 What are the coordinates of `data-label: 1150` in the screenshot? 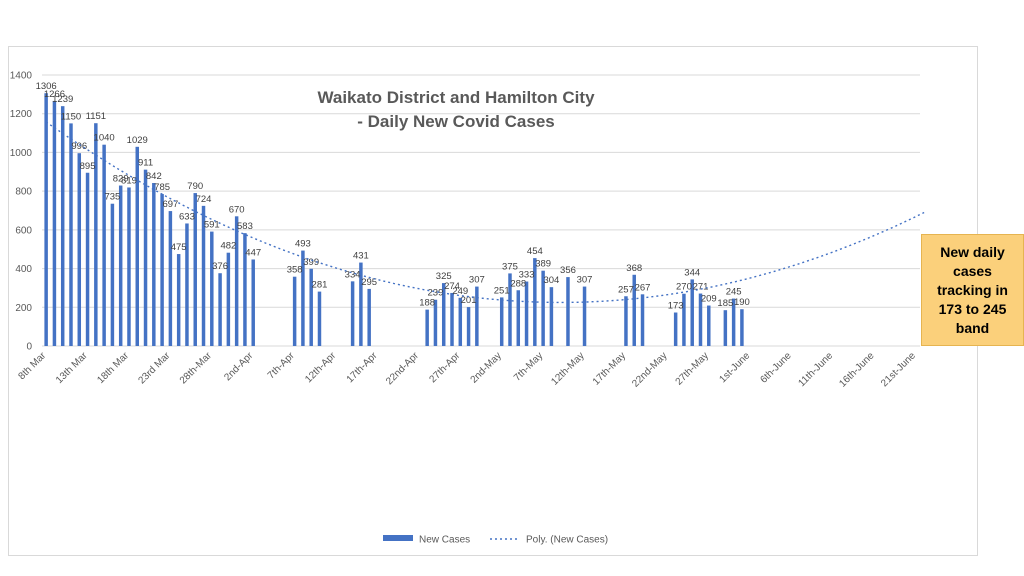 It's located at (71, 116).